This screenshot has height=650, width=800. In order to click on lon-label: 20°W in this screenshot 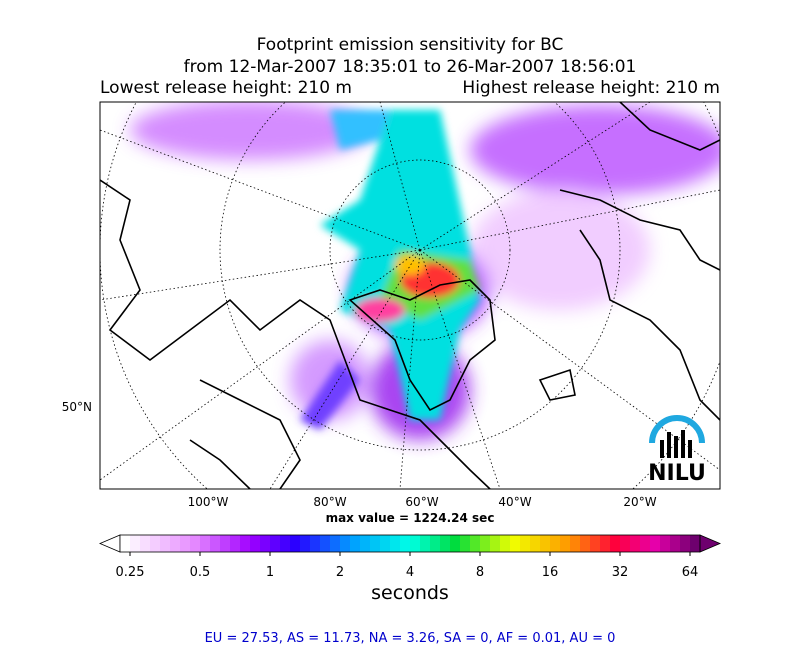, I will do `click(639, 502)`.